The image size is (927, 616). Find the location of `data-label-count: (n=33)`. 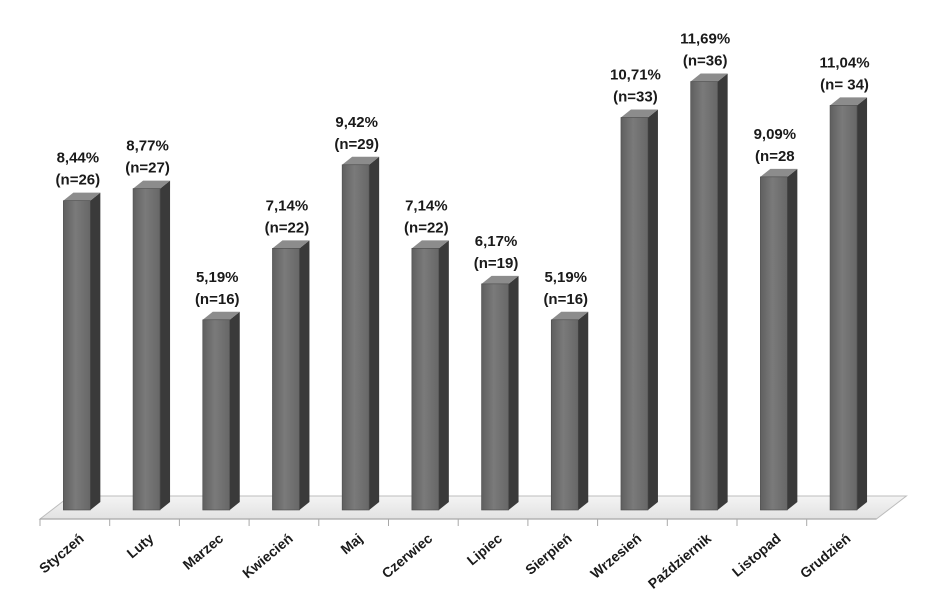

data-label-count: (n=33) is located at coordinates (635, 96).